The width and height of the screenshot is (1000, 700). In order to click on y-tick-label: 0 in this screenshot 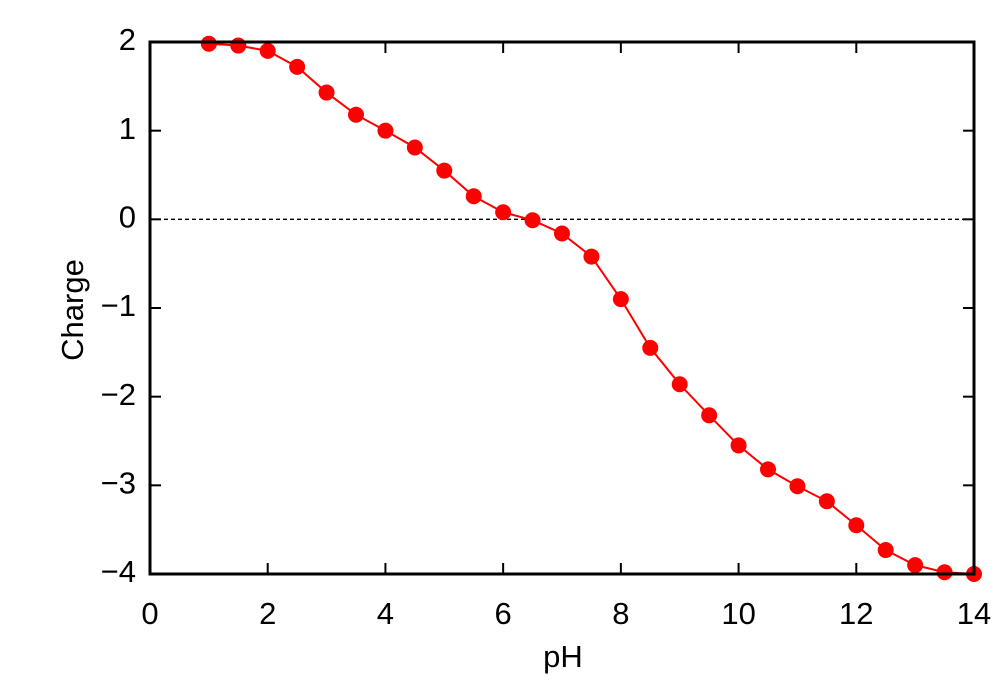, I will do `click(127, 217)`.